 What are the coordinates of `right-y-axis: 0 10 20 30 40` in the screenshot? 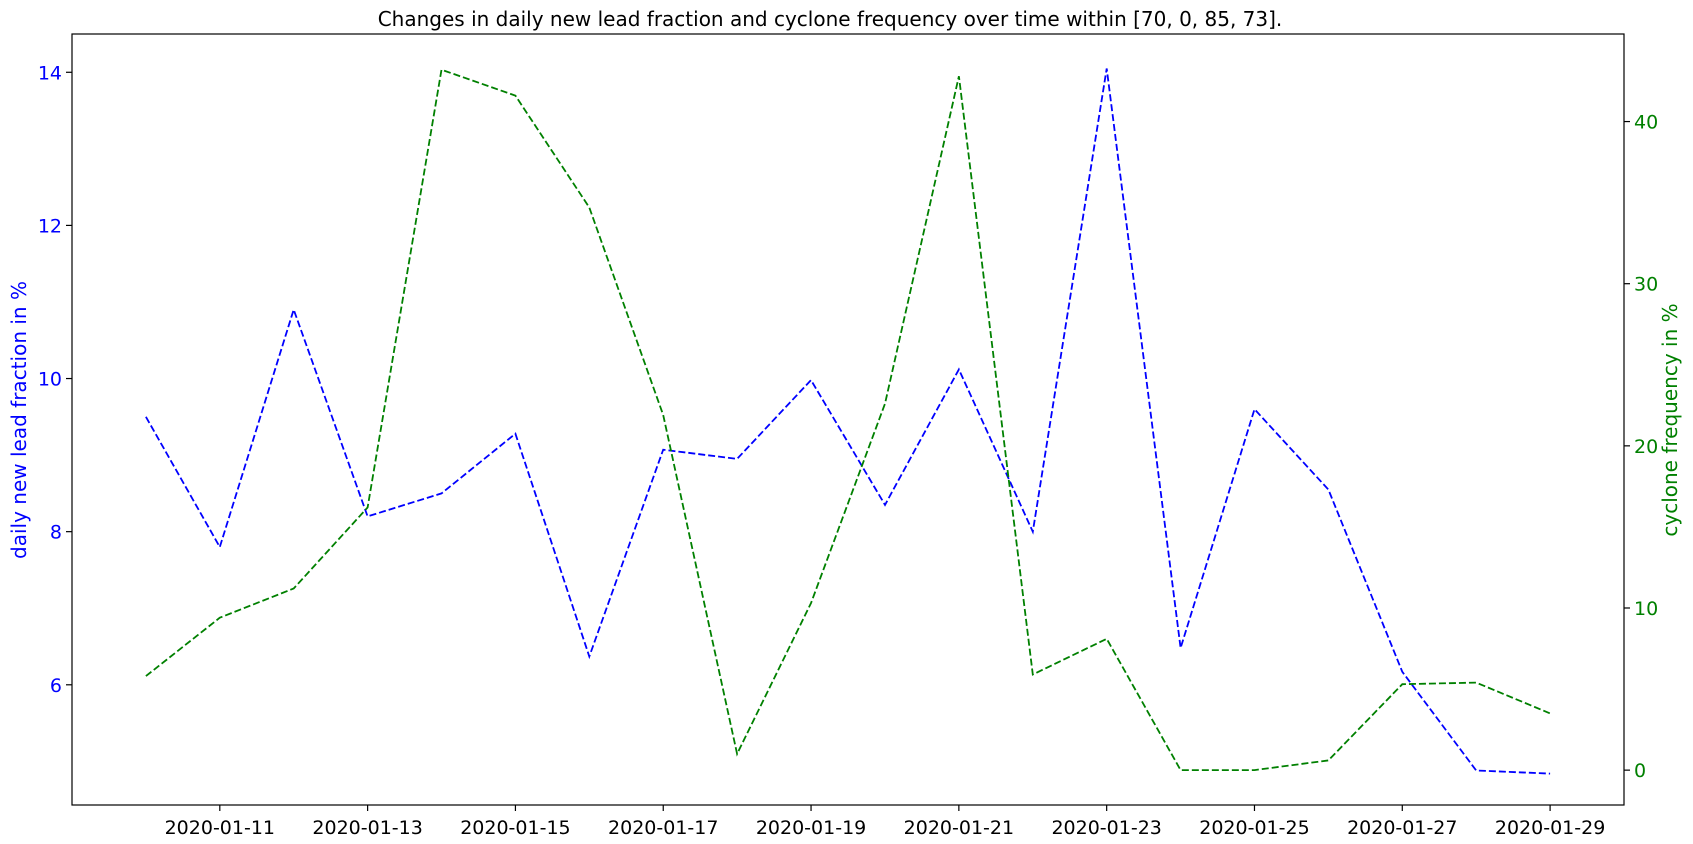 It's located at (1641, 447).